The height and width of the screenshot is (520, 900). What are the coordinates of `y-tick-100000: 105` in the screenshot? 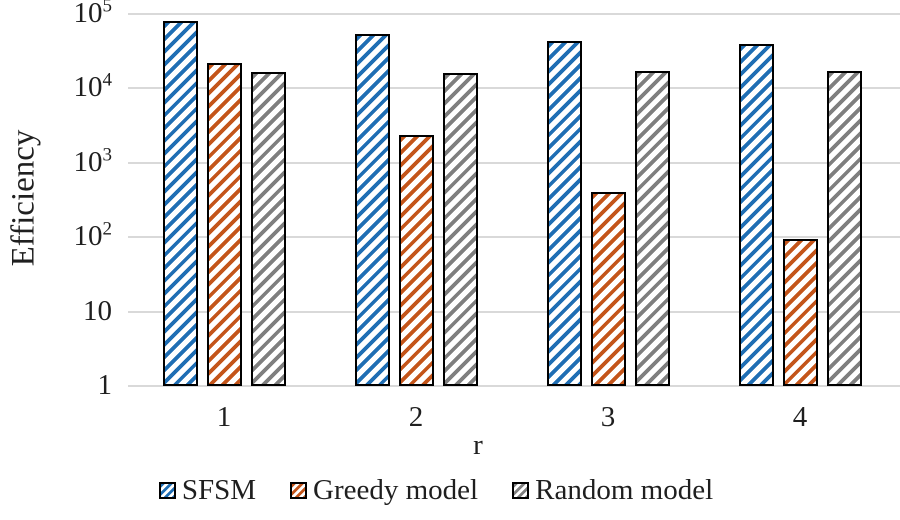 It's located at (56, 14).